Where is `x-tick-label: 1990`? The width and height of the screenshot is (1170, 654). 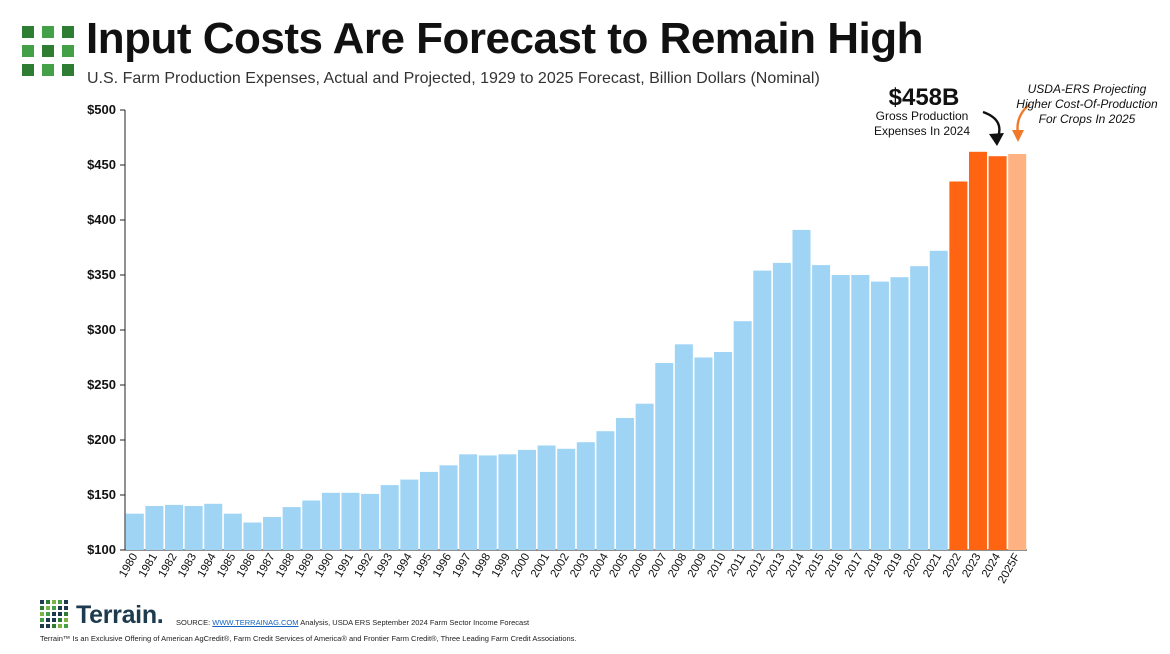 x-tick-label: 1990 is located at coordinates (324, 566).